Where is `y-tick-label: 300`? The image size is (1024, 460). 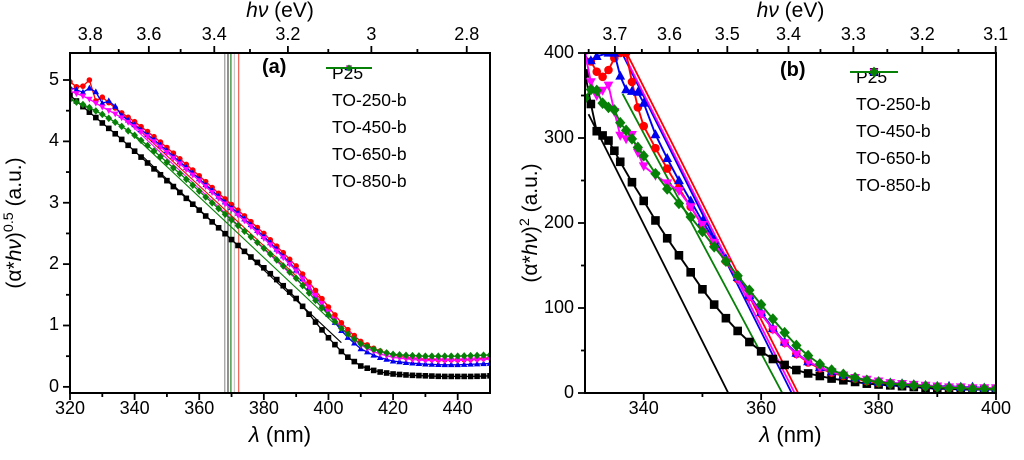
y-tick-label: 300 is located at coordinates (558, 137).